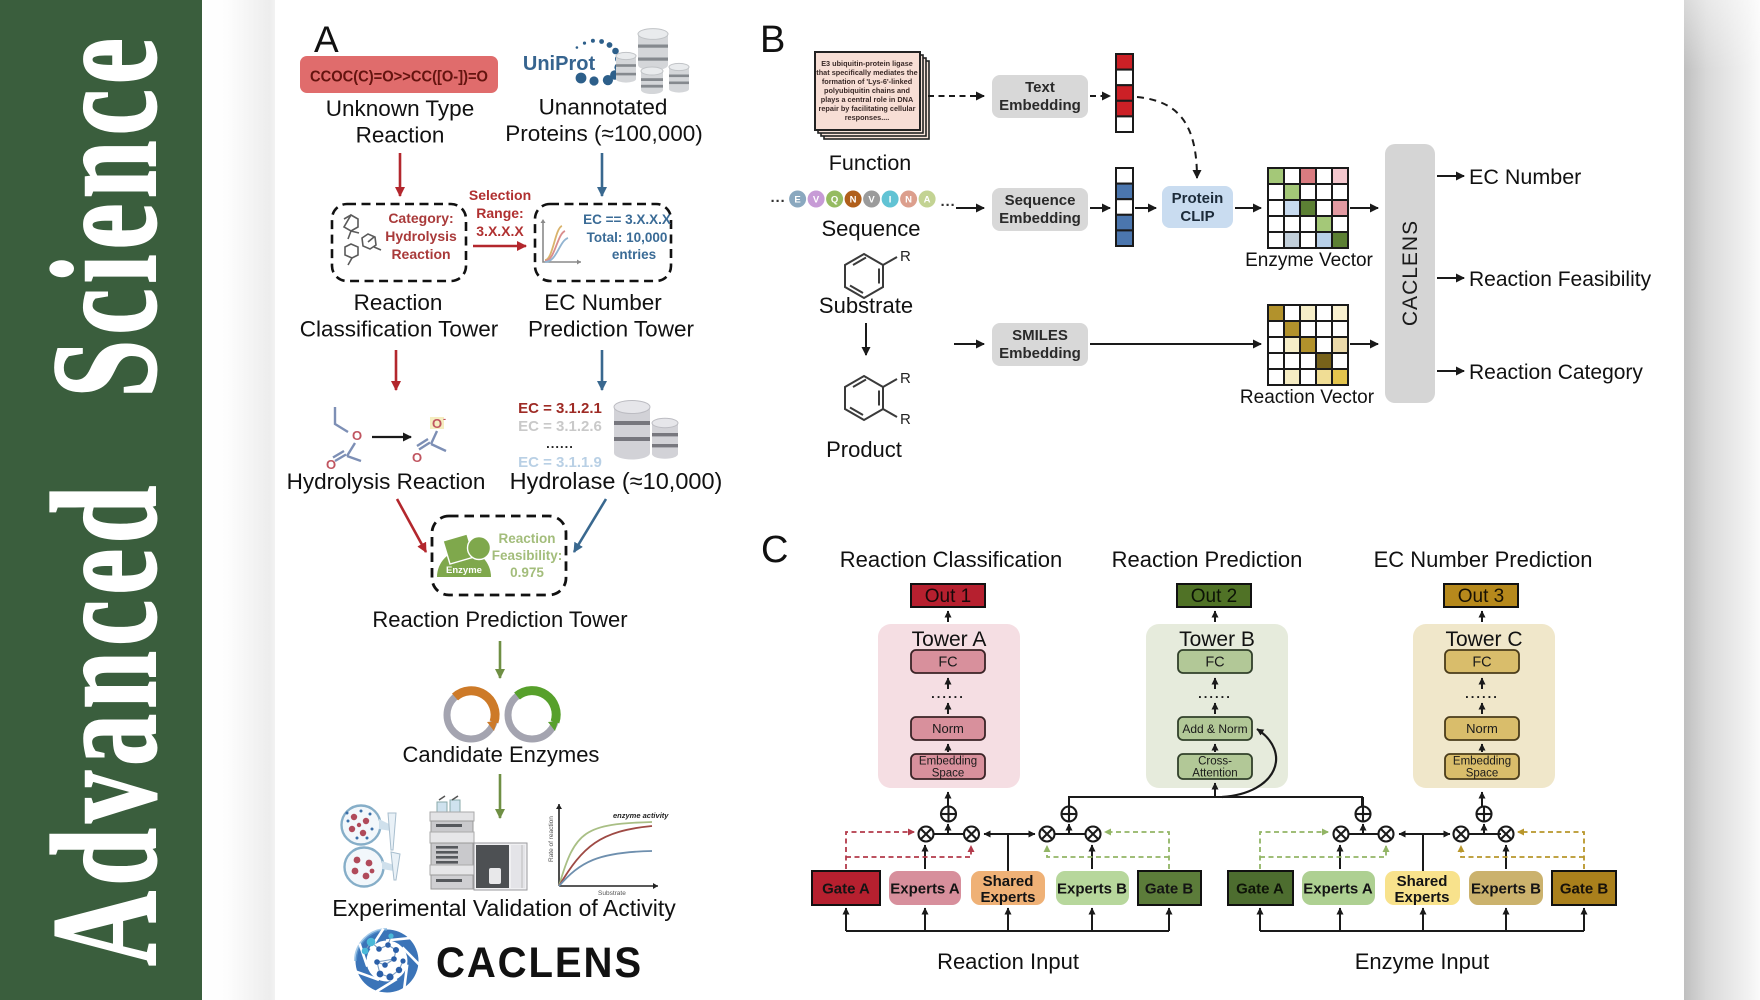  Describe the element at coordinates (1556, 372) in the screenshot. I see `svg-text: Reaction Category` at that location.